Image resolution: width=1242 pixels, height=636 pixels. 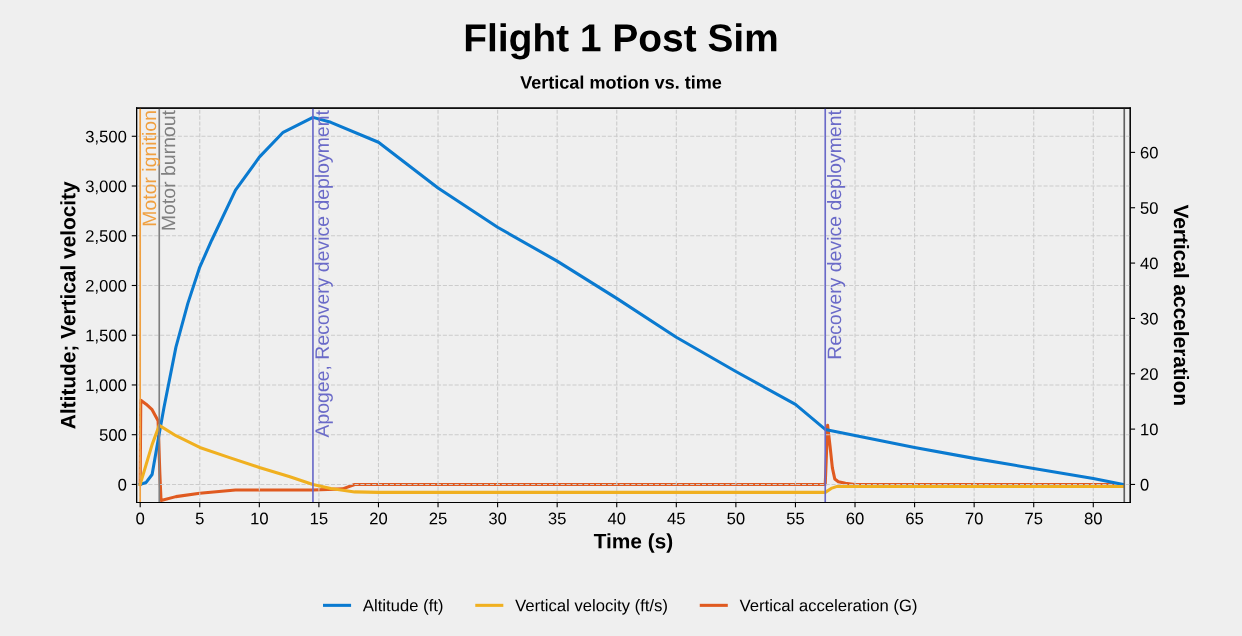 I want to click on y-tick-label: 500, so click(x=113, y=435).